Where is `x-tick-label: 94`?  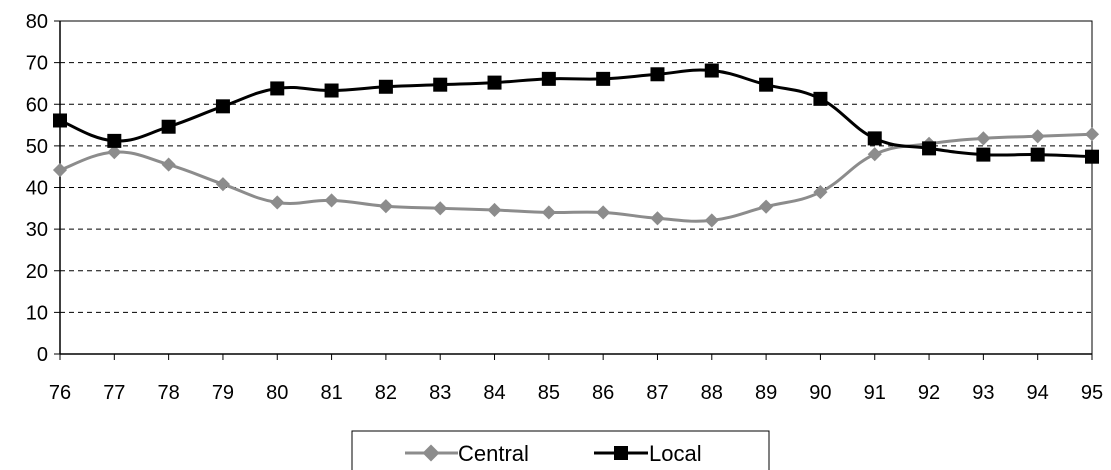
x-tick-label: 94 is located at coordinates (1038, 393).